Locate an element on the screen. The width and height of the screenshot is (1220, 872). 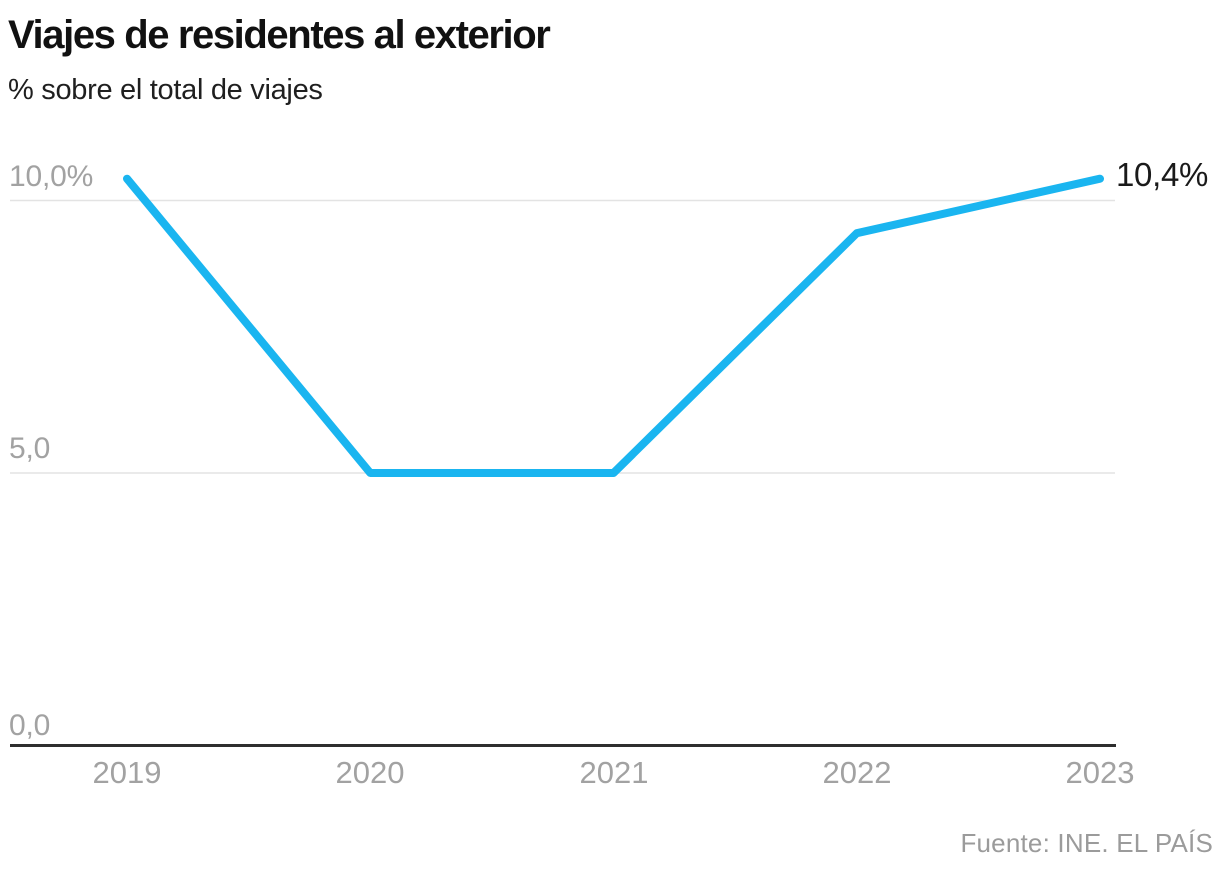
source-credit: Fuente: INE. EL PAÍS is located at coordinates (1086, 843).